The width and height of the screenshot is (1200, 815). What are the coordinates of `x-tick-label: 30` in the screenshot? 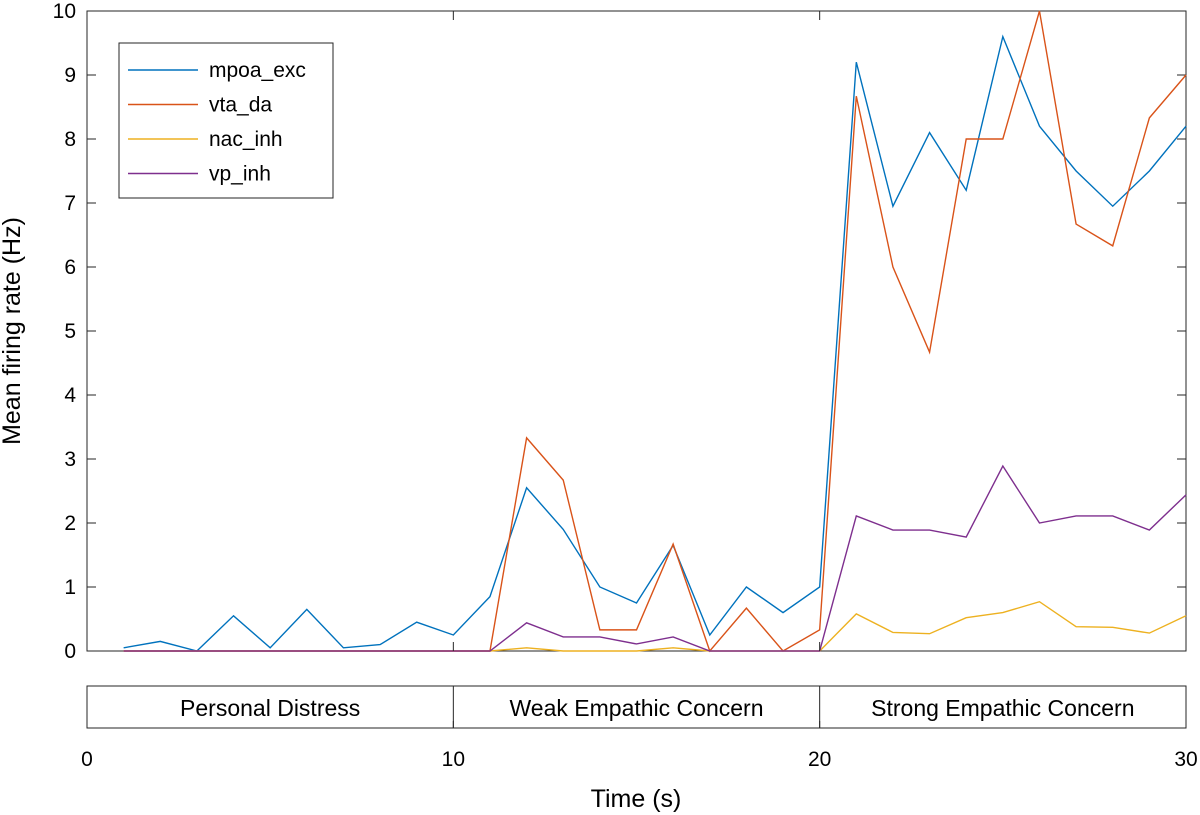 It's located at (1185, 759).